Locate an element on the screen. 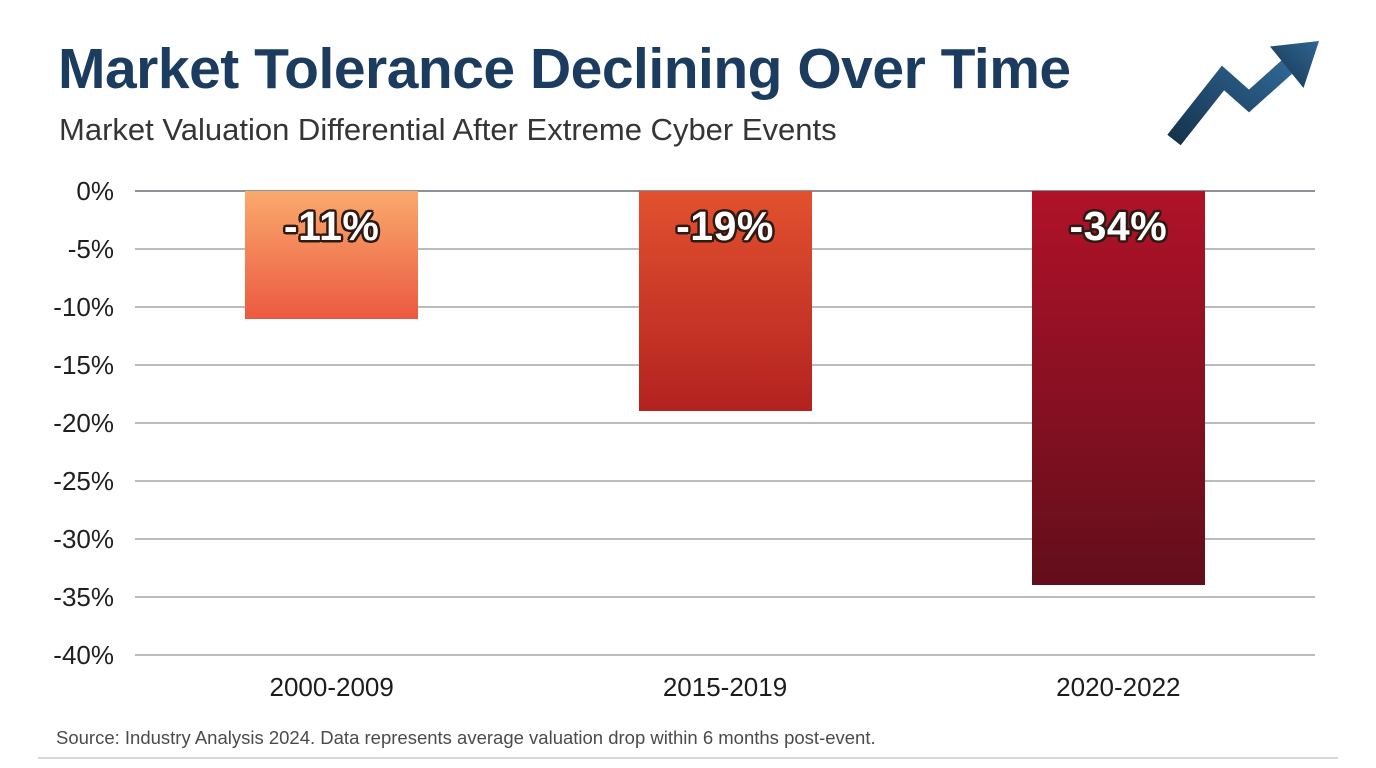 Image resolution: width=1376 pixels, height=768 pixels. y-axis-tick-label: -40% is located at coordinates (83, 655).